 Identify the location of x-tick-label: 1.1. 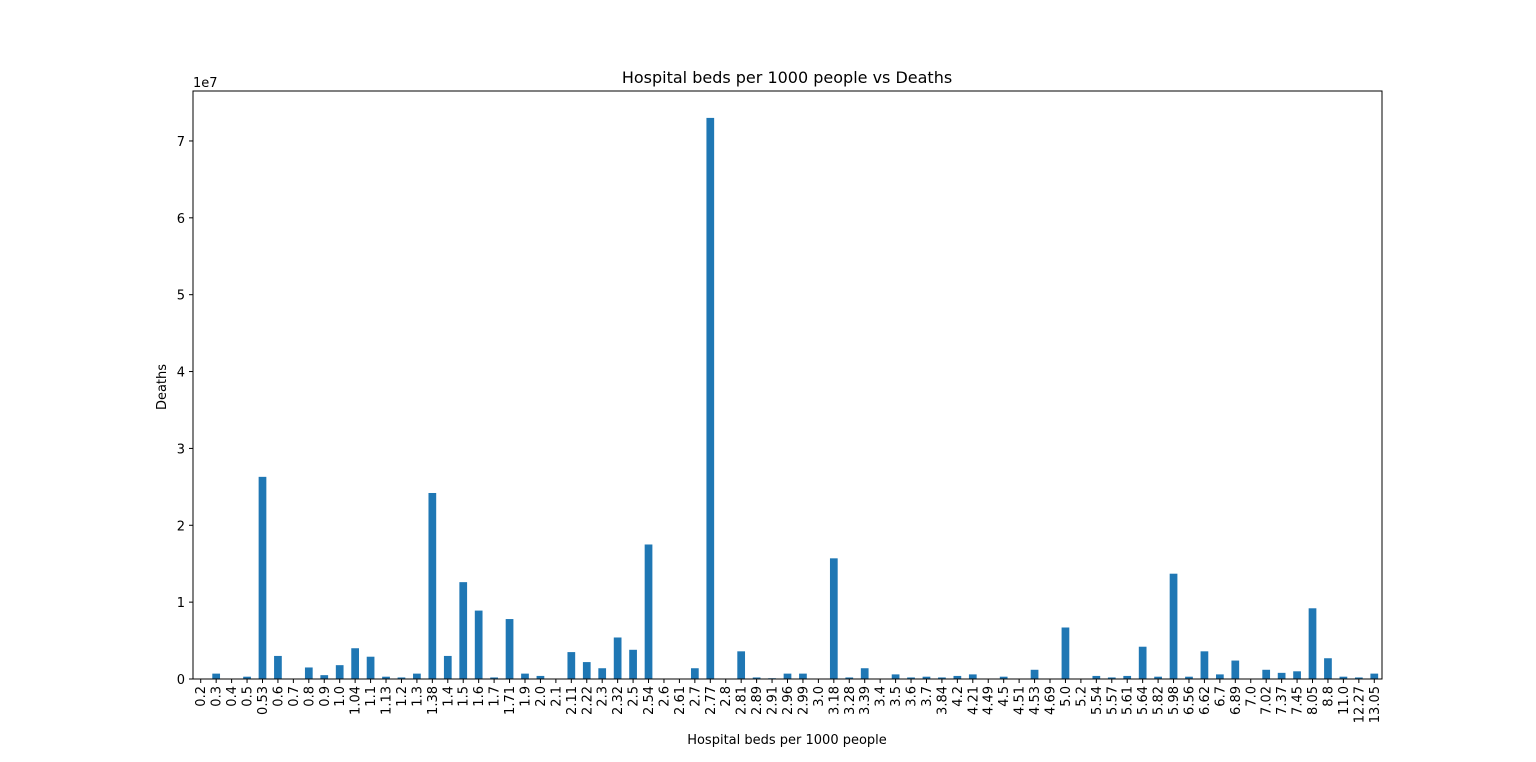
(371, 696).